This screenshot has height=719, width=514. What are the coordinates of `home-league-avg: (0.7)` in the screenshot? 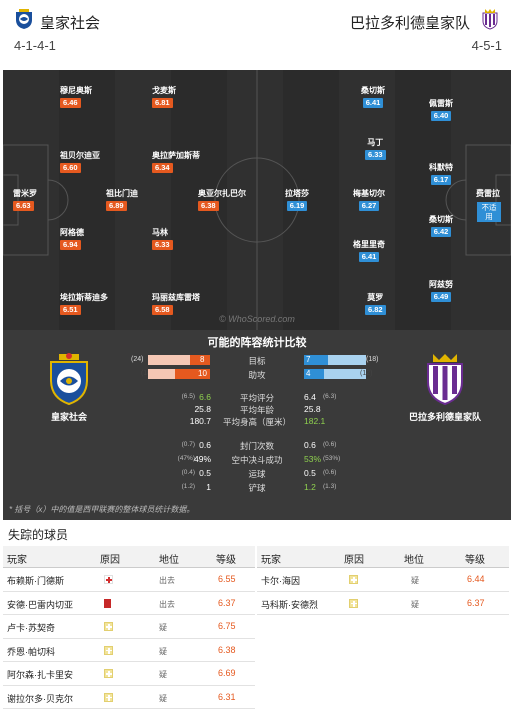 It's located at (188, 444).